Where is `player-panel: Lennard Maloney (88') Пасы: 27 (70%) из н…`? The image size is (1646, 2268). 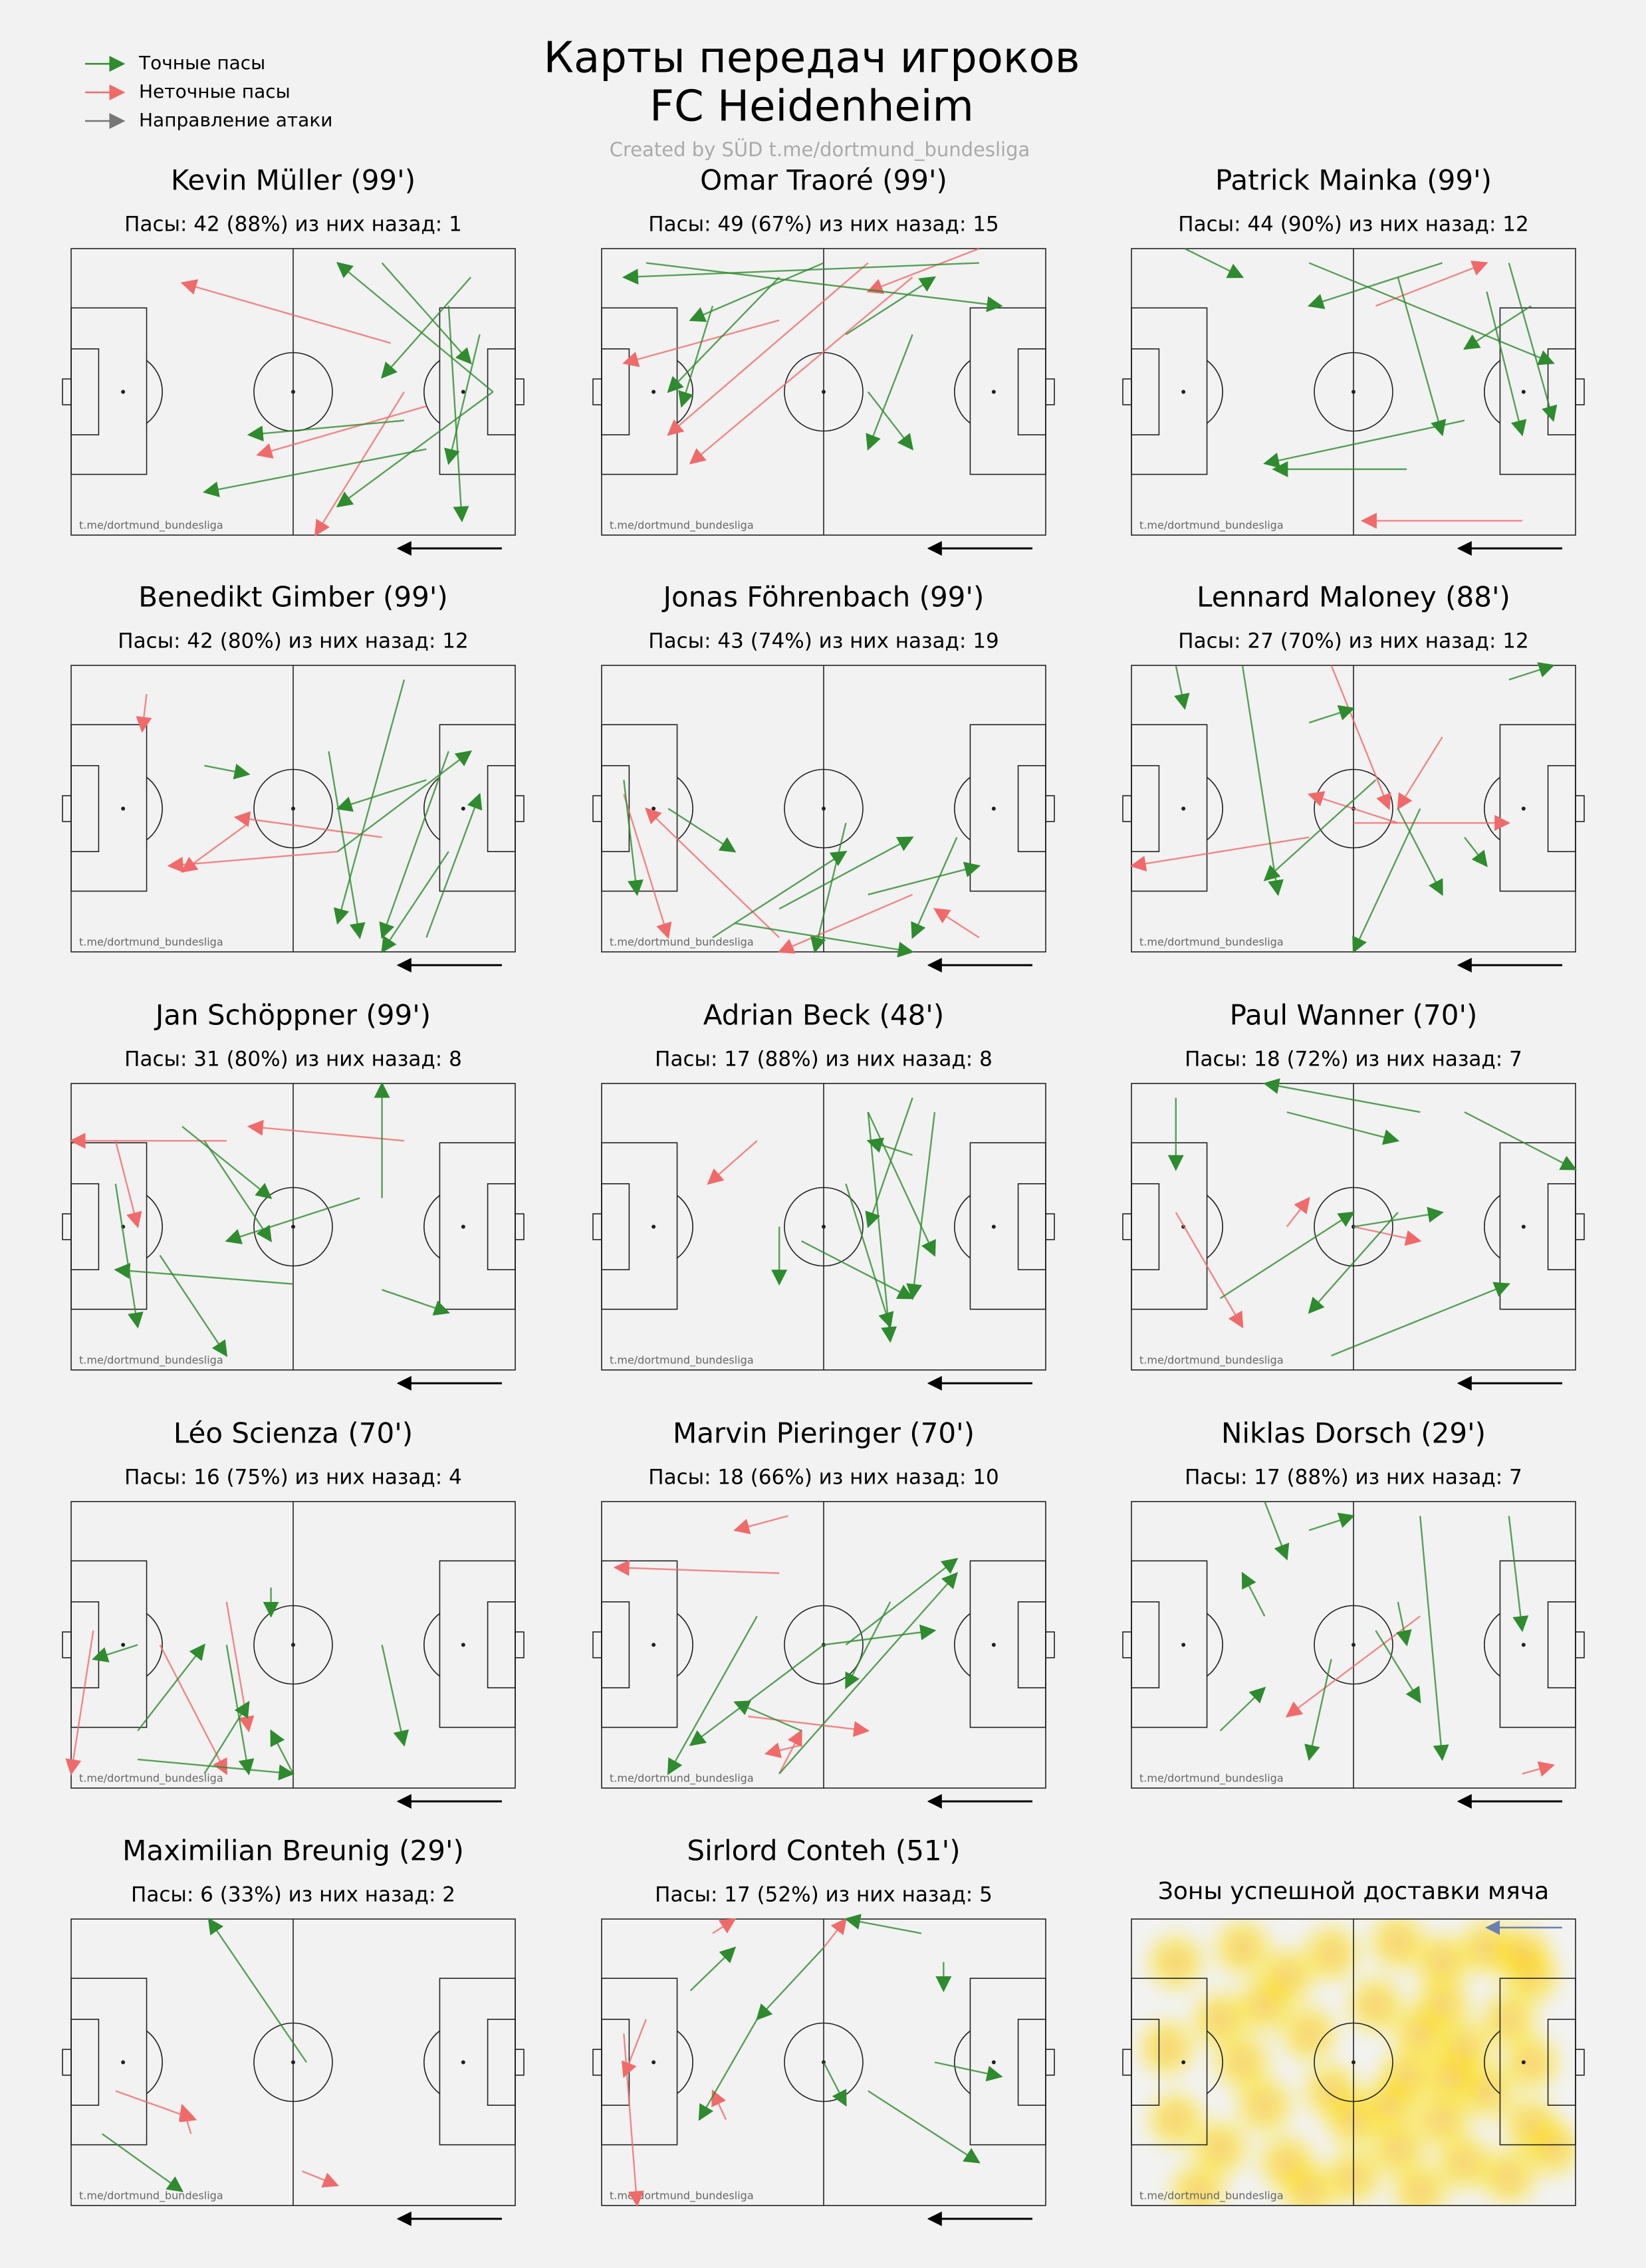 player-panel: Lennard Maloney (88') Пасы: 27 (70%) из н… is located at coordinates (1353, 776).